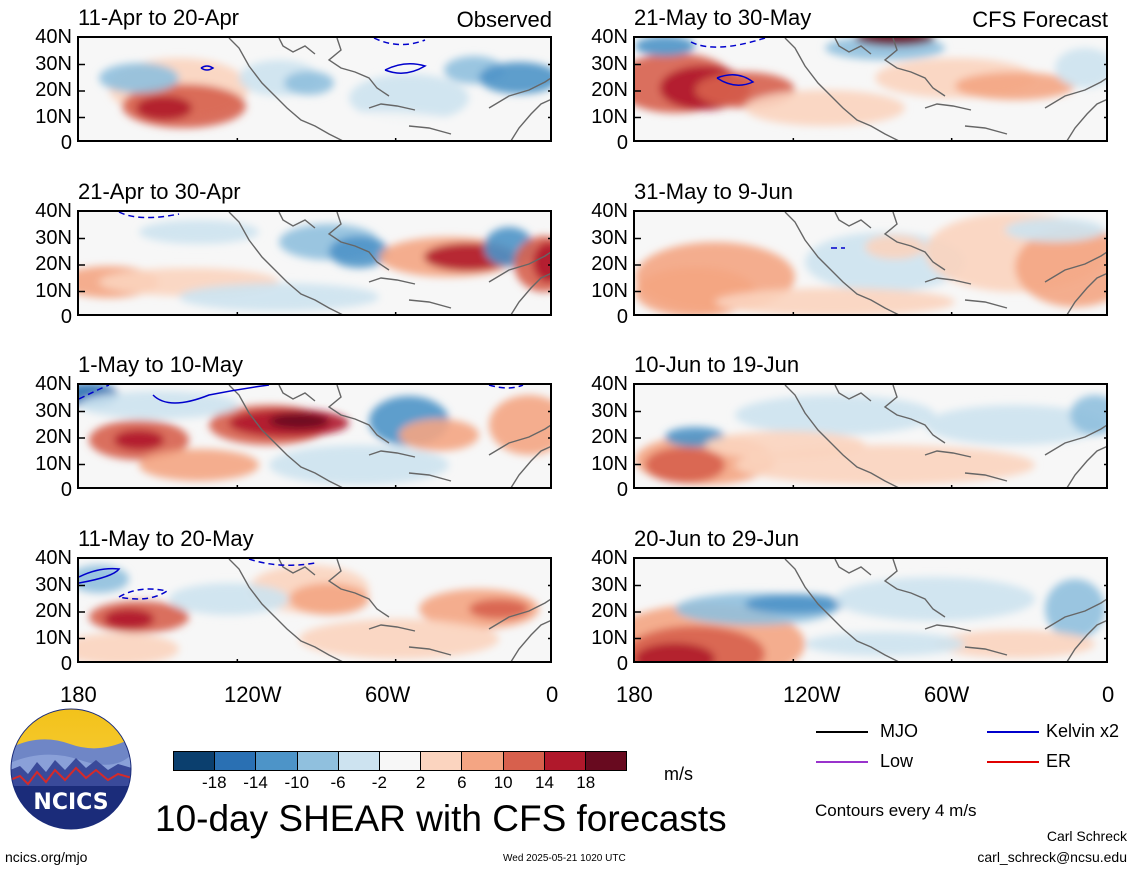  What do you see at coordinates (1086, 836) in the screenshot?
I see `footer-author: Carl Schreck` at bounding box center [1086, 836].